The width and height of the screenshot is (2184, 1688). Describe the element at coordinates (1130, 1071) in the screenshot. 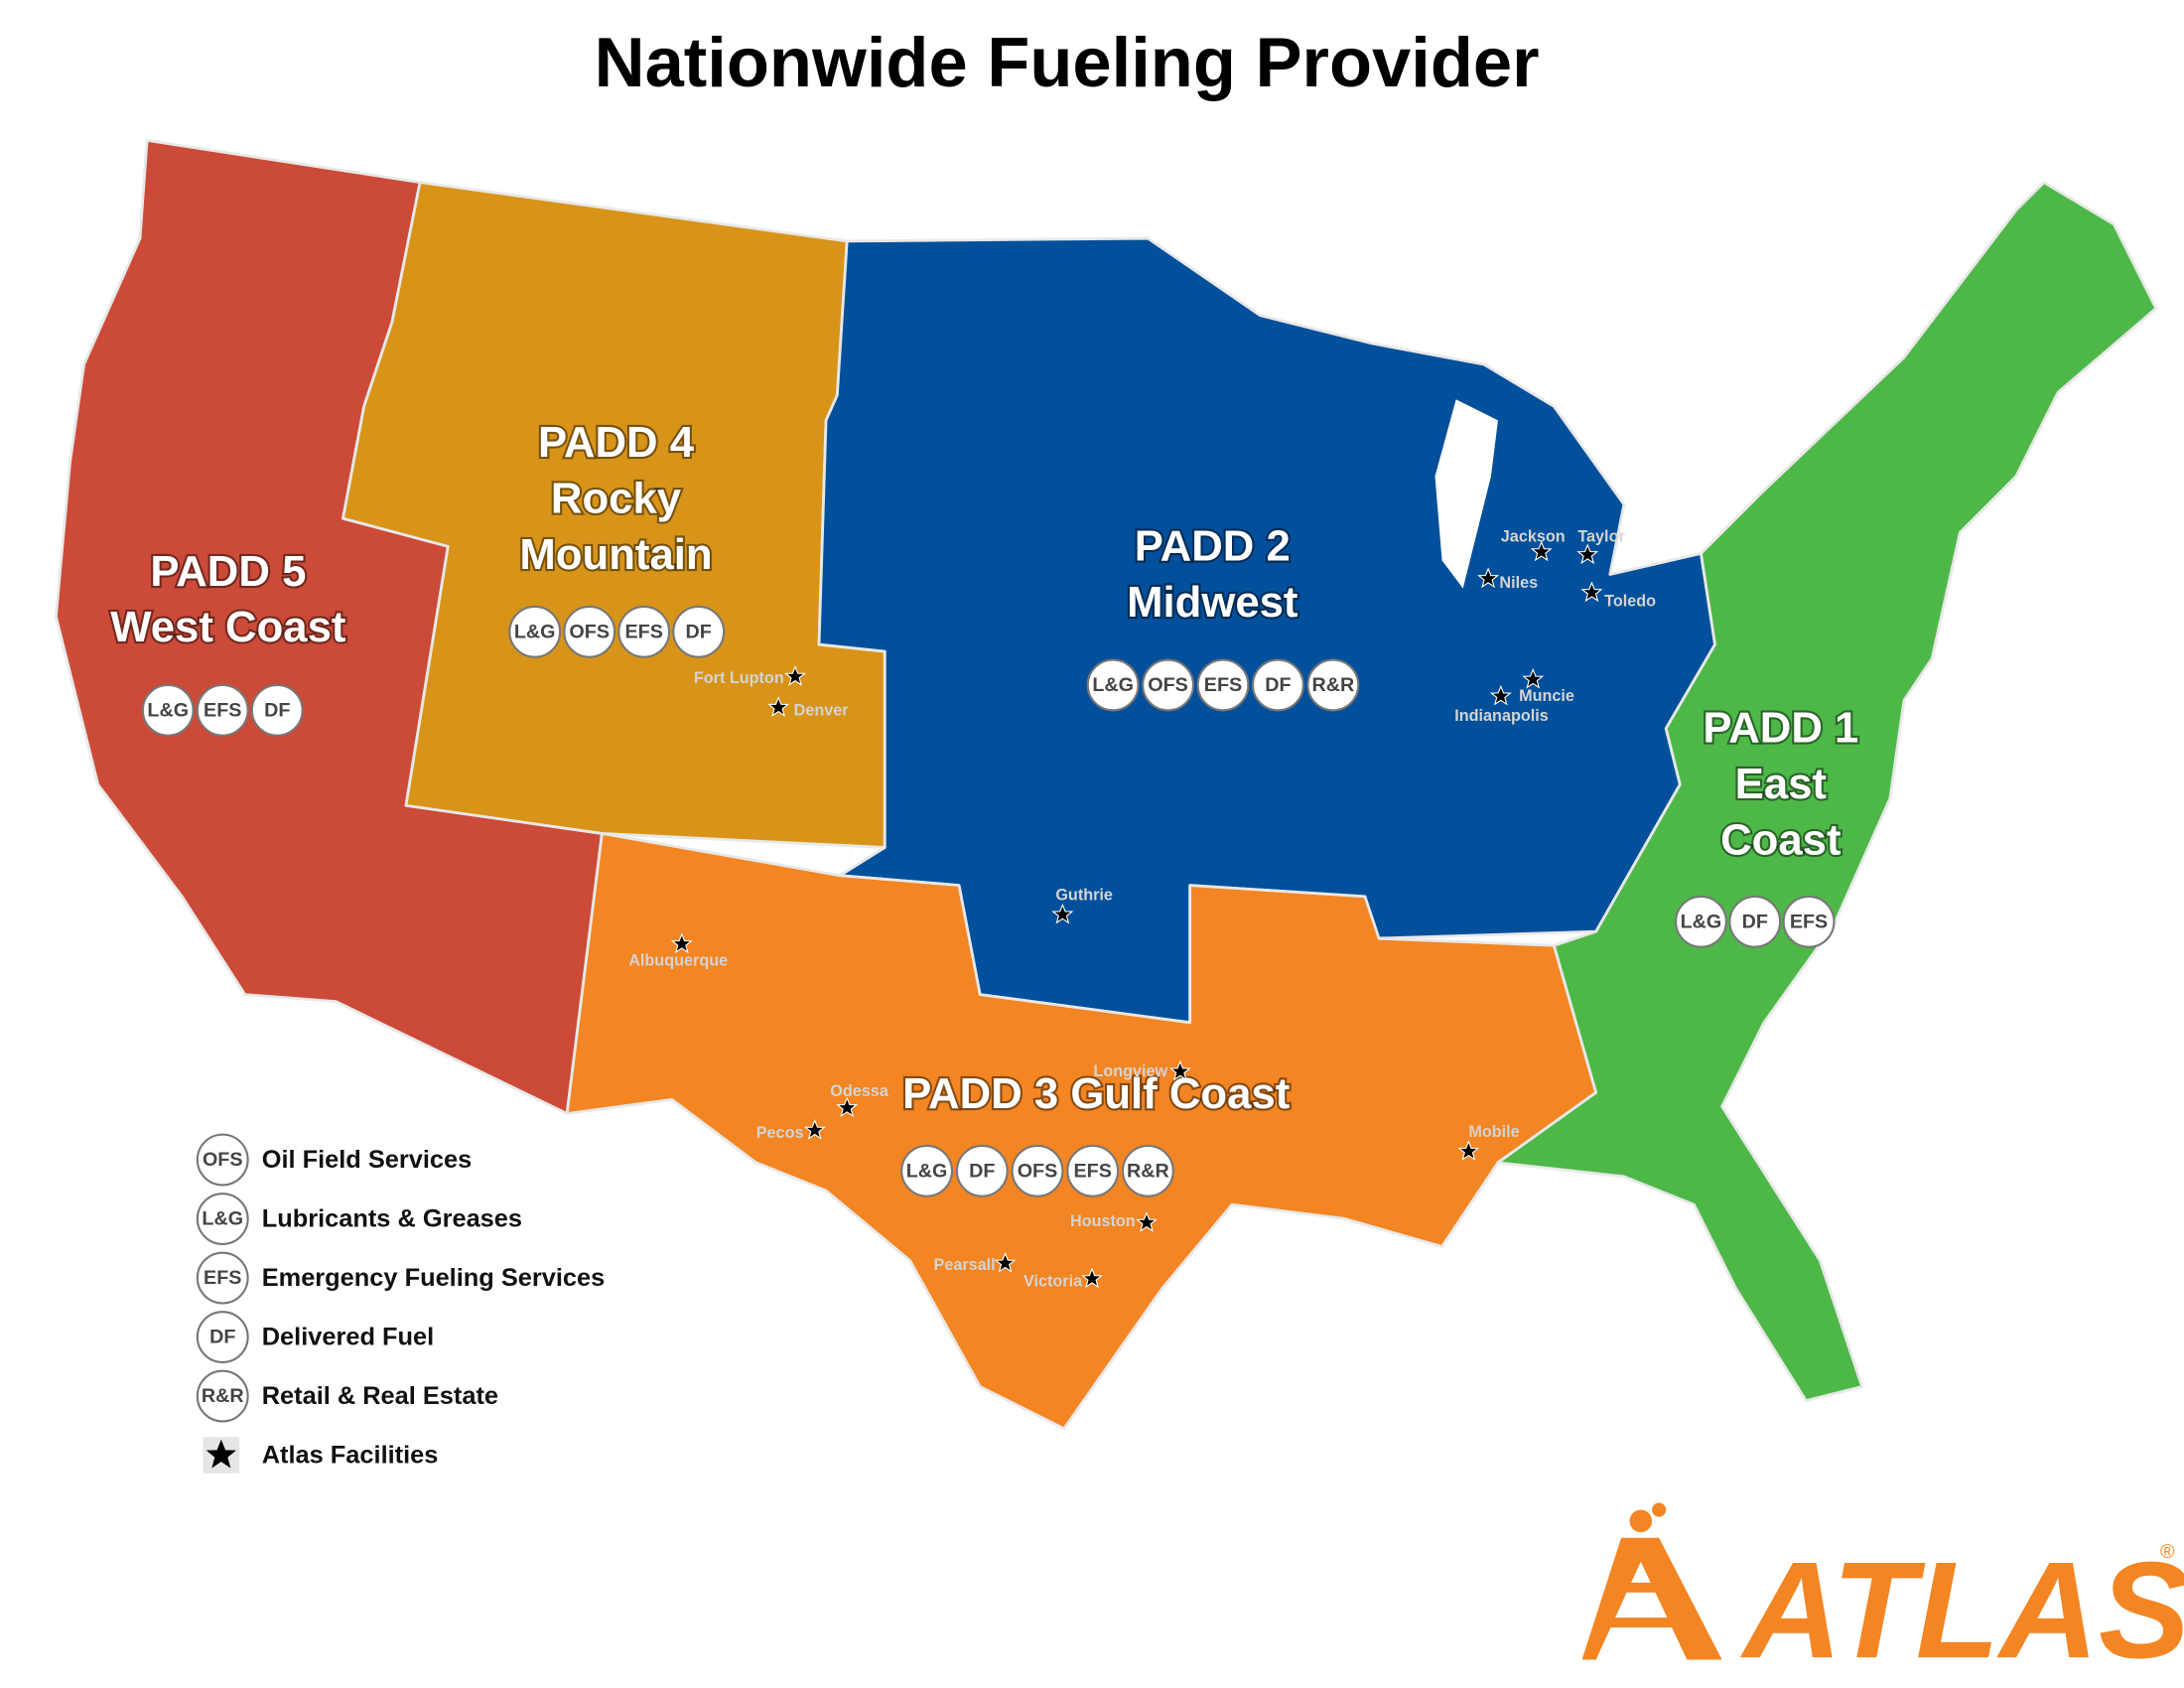

I see `facility-label: Longview` at that location.